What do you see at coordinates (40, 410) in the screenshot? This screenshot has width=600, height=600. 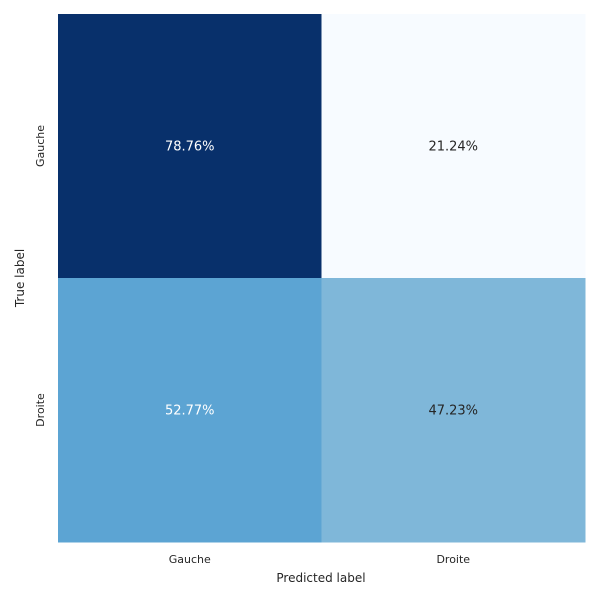 I see `y-tick-label-1: Droite` at bounding box center [40, 410].